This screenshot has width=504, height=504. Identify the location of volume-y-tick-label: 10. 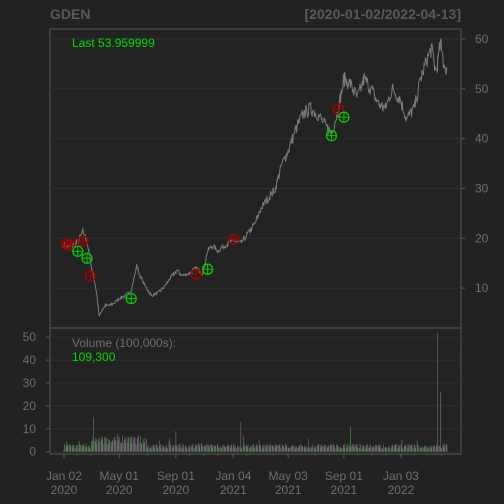
(30, 429).